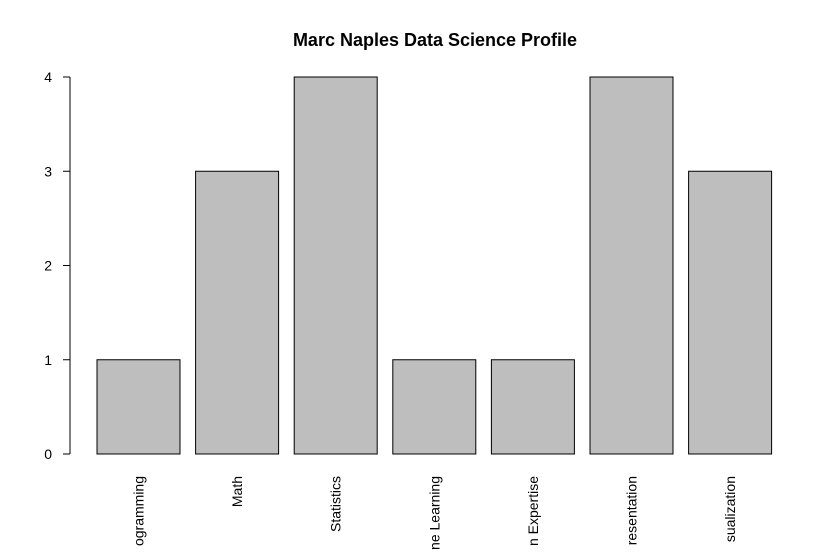 The height and width of the screenshot is (556, 822). What do you see at coordinates (237, 312) in the screenshot?
I see `bar-math` at bounding box center [237, 312].